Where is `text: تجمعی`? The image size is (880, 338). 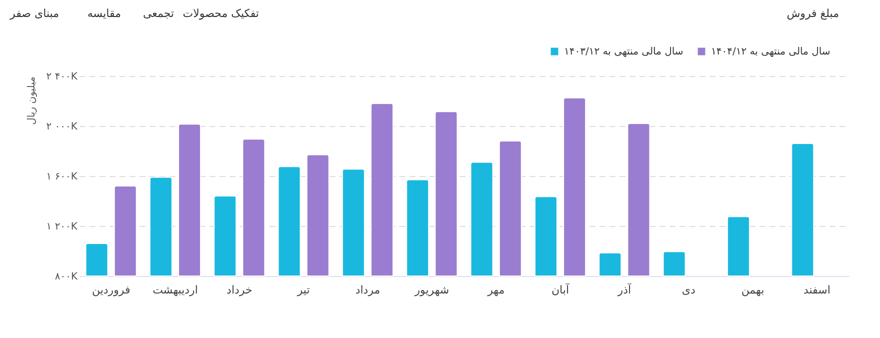
text: تجمعی is located at coordinates (158, 13).